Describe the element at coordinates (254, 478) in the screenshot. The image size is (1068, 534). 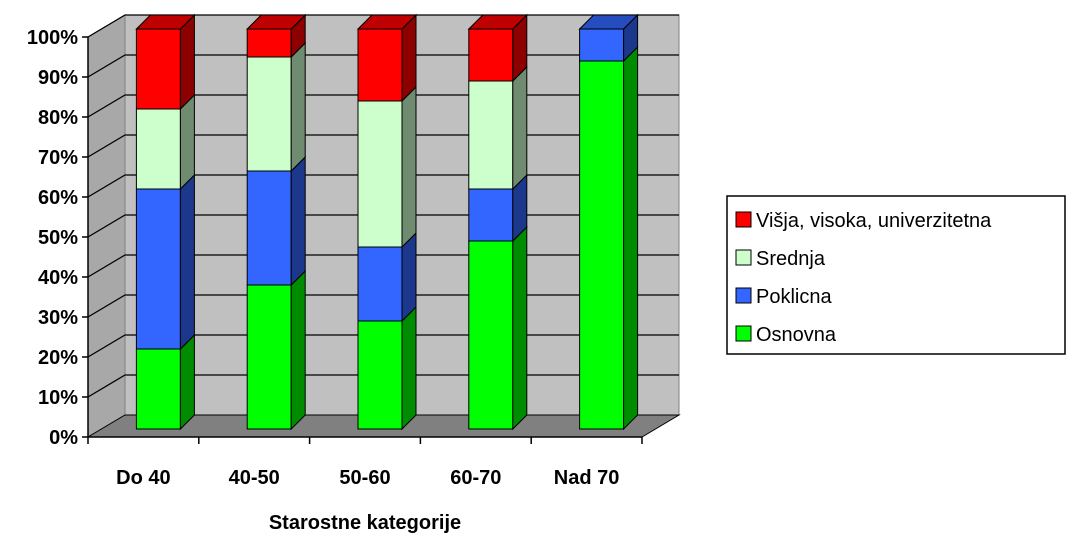
I see `x-tick-label: 40-50` at that location.